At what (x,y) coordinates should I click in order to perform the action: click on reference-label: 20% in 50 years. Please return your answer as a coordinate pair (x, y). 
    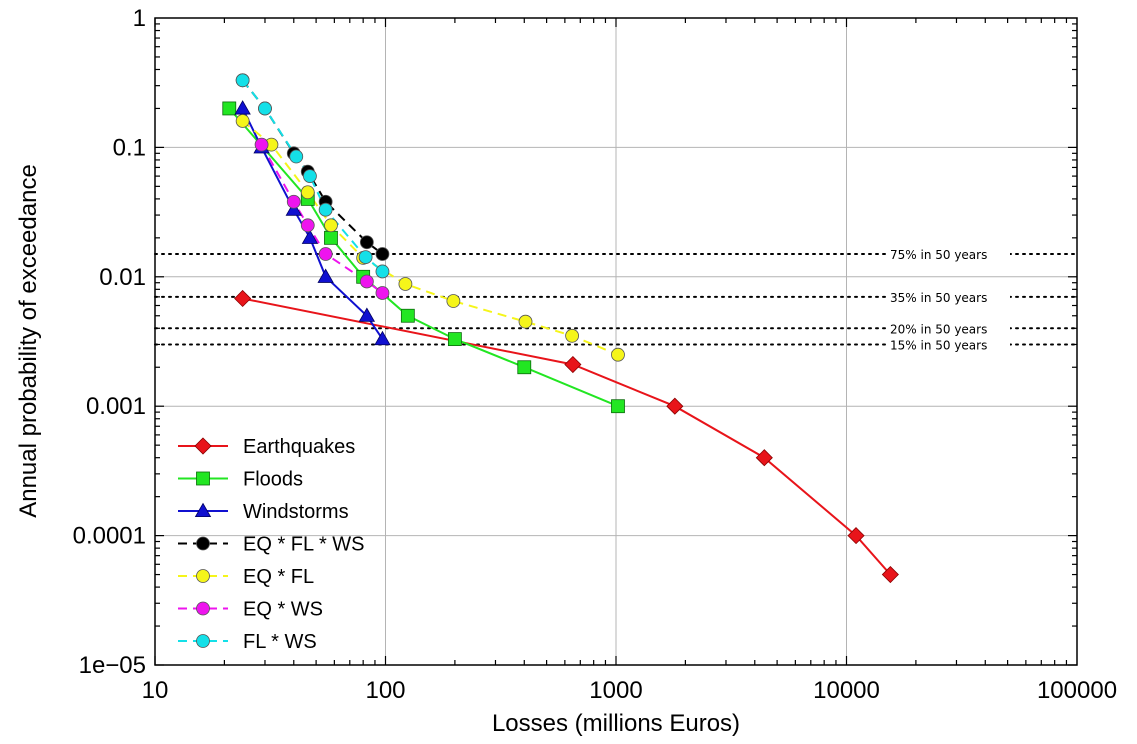
    Looking at the image, I should click on (938, 329).